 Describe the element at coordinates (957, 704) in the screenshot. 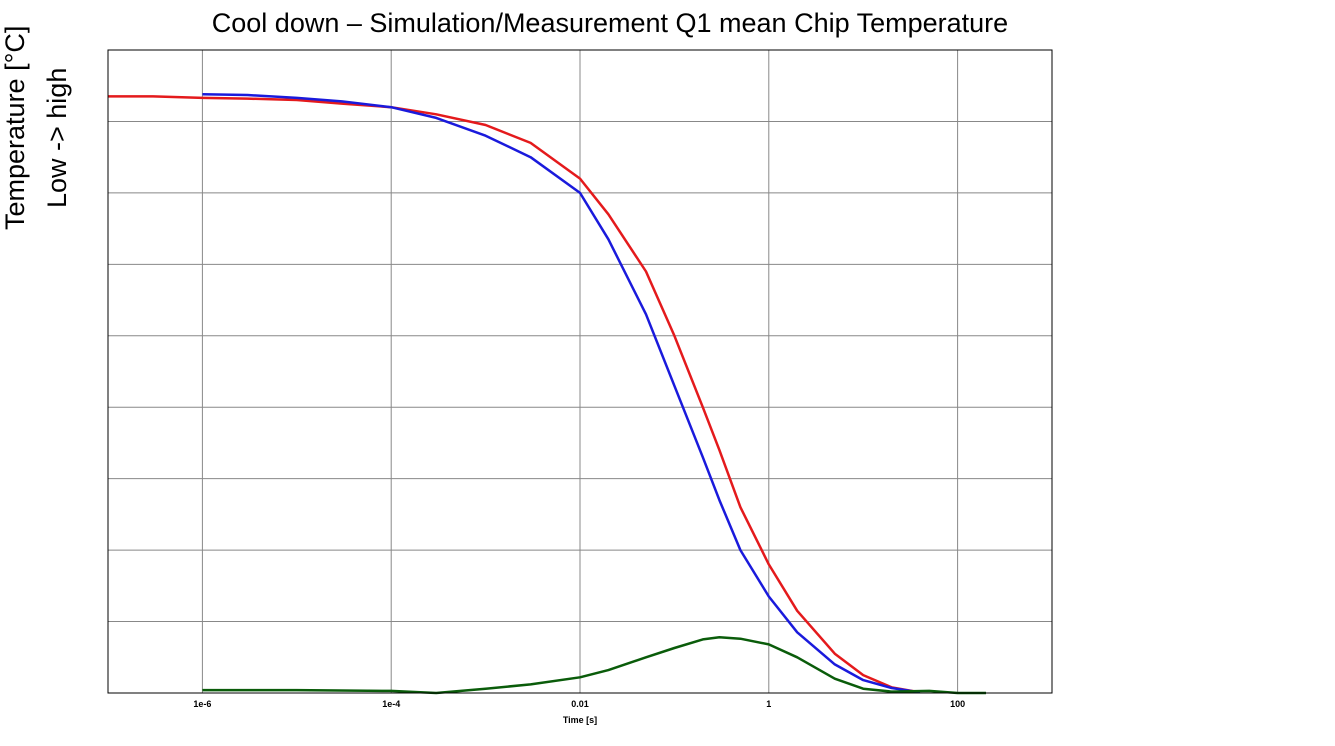

I see `x-tick-label: 100` at that location.